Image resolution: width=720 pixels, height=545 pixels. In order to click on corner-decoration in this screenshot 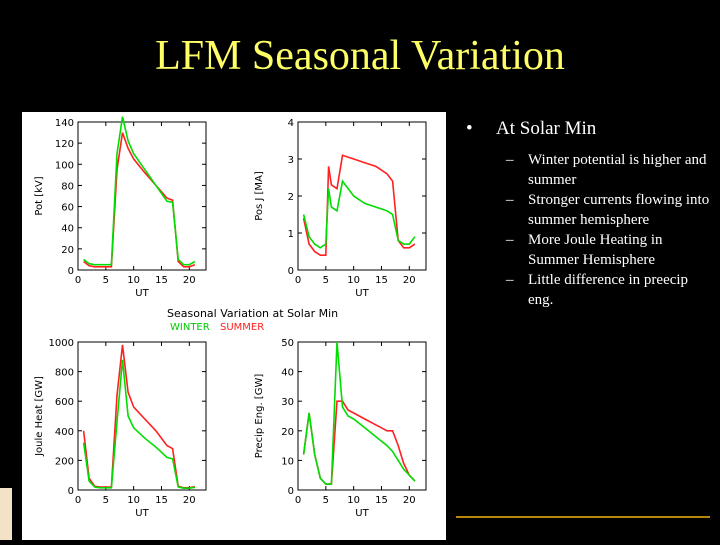, I will do `click(6, 514)`.